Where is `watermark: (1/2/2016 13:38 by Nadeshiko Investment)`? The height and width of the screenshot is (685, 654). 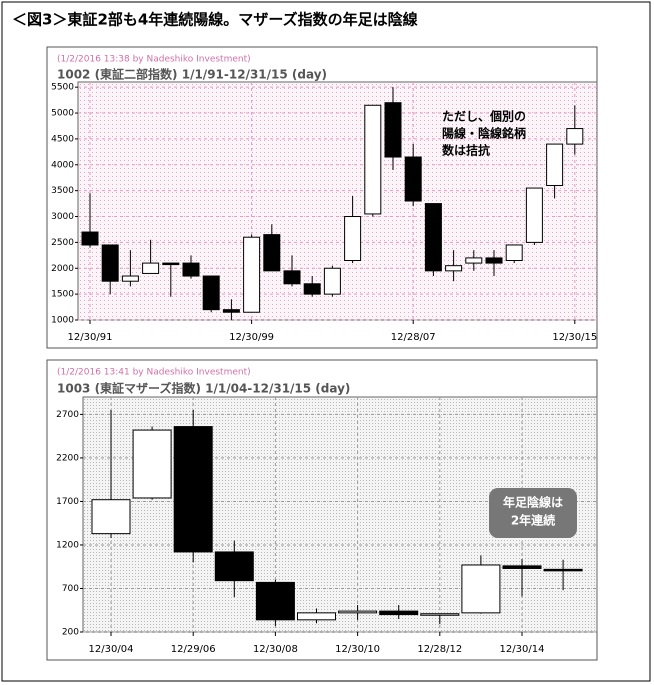 watermark: (1/2/2016 13:38 by Nadeshiko Investment) is located at coordinates (154, 60).